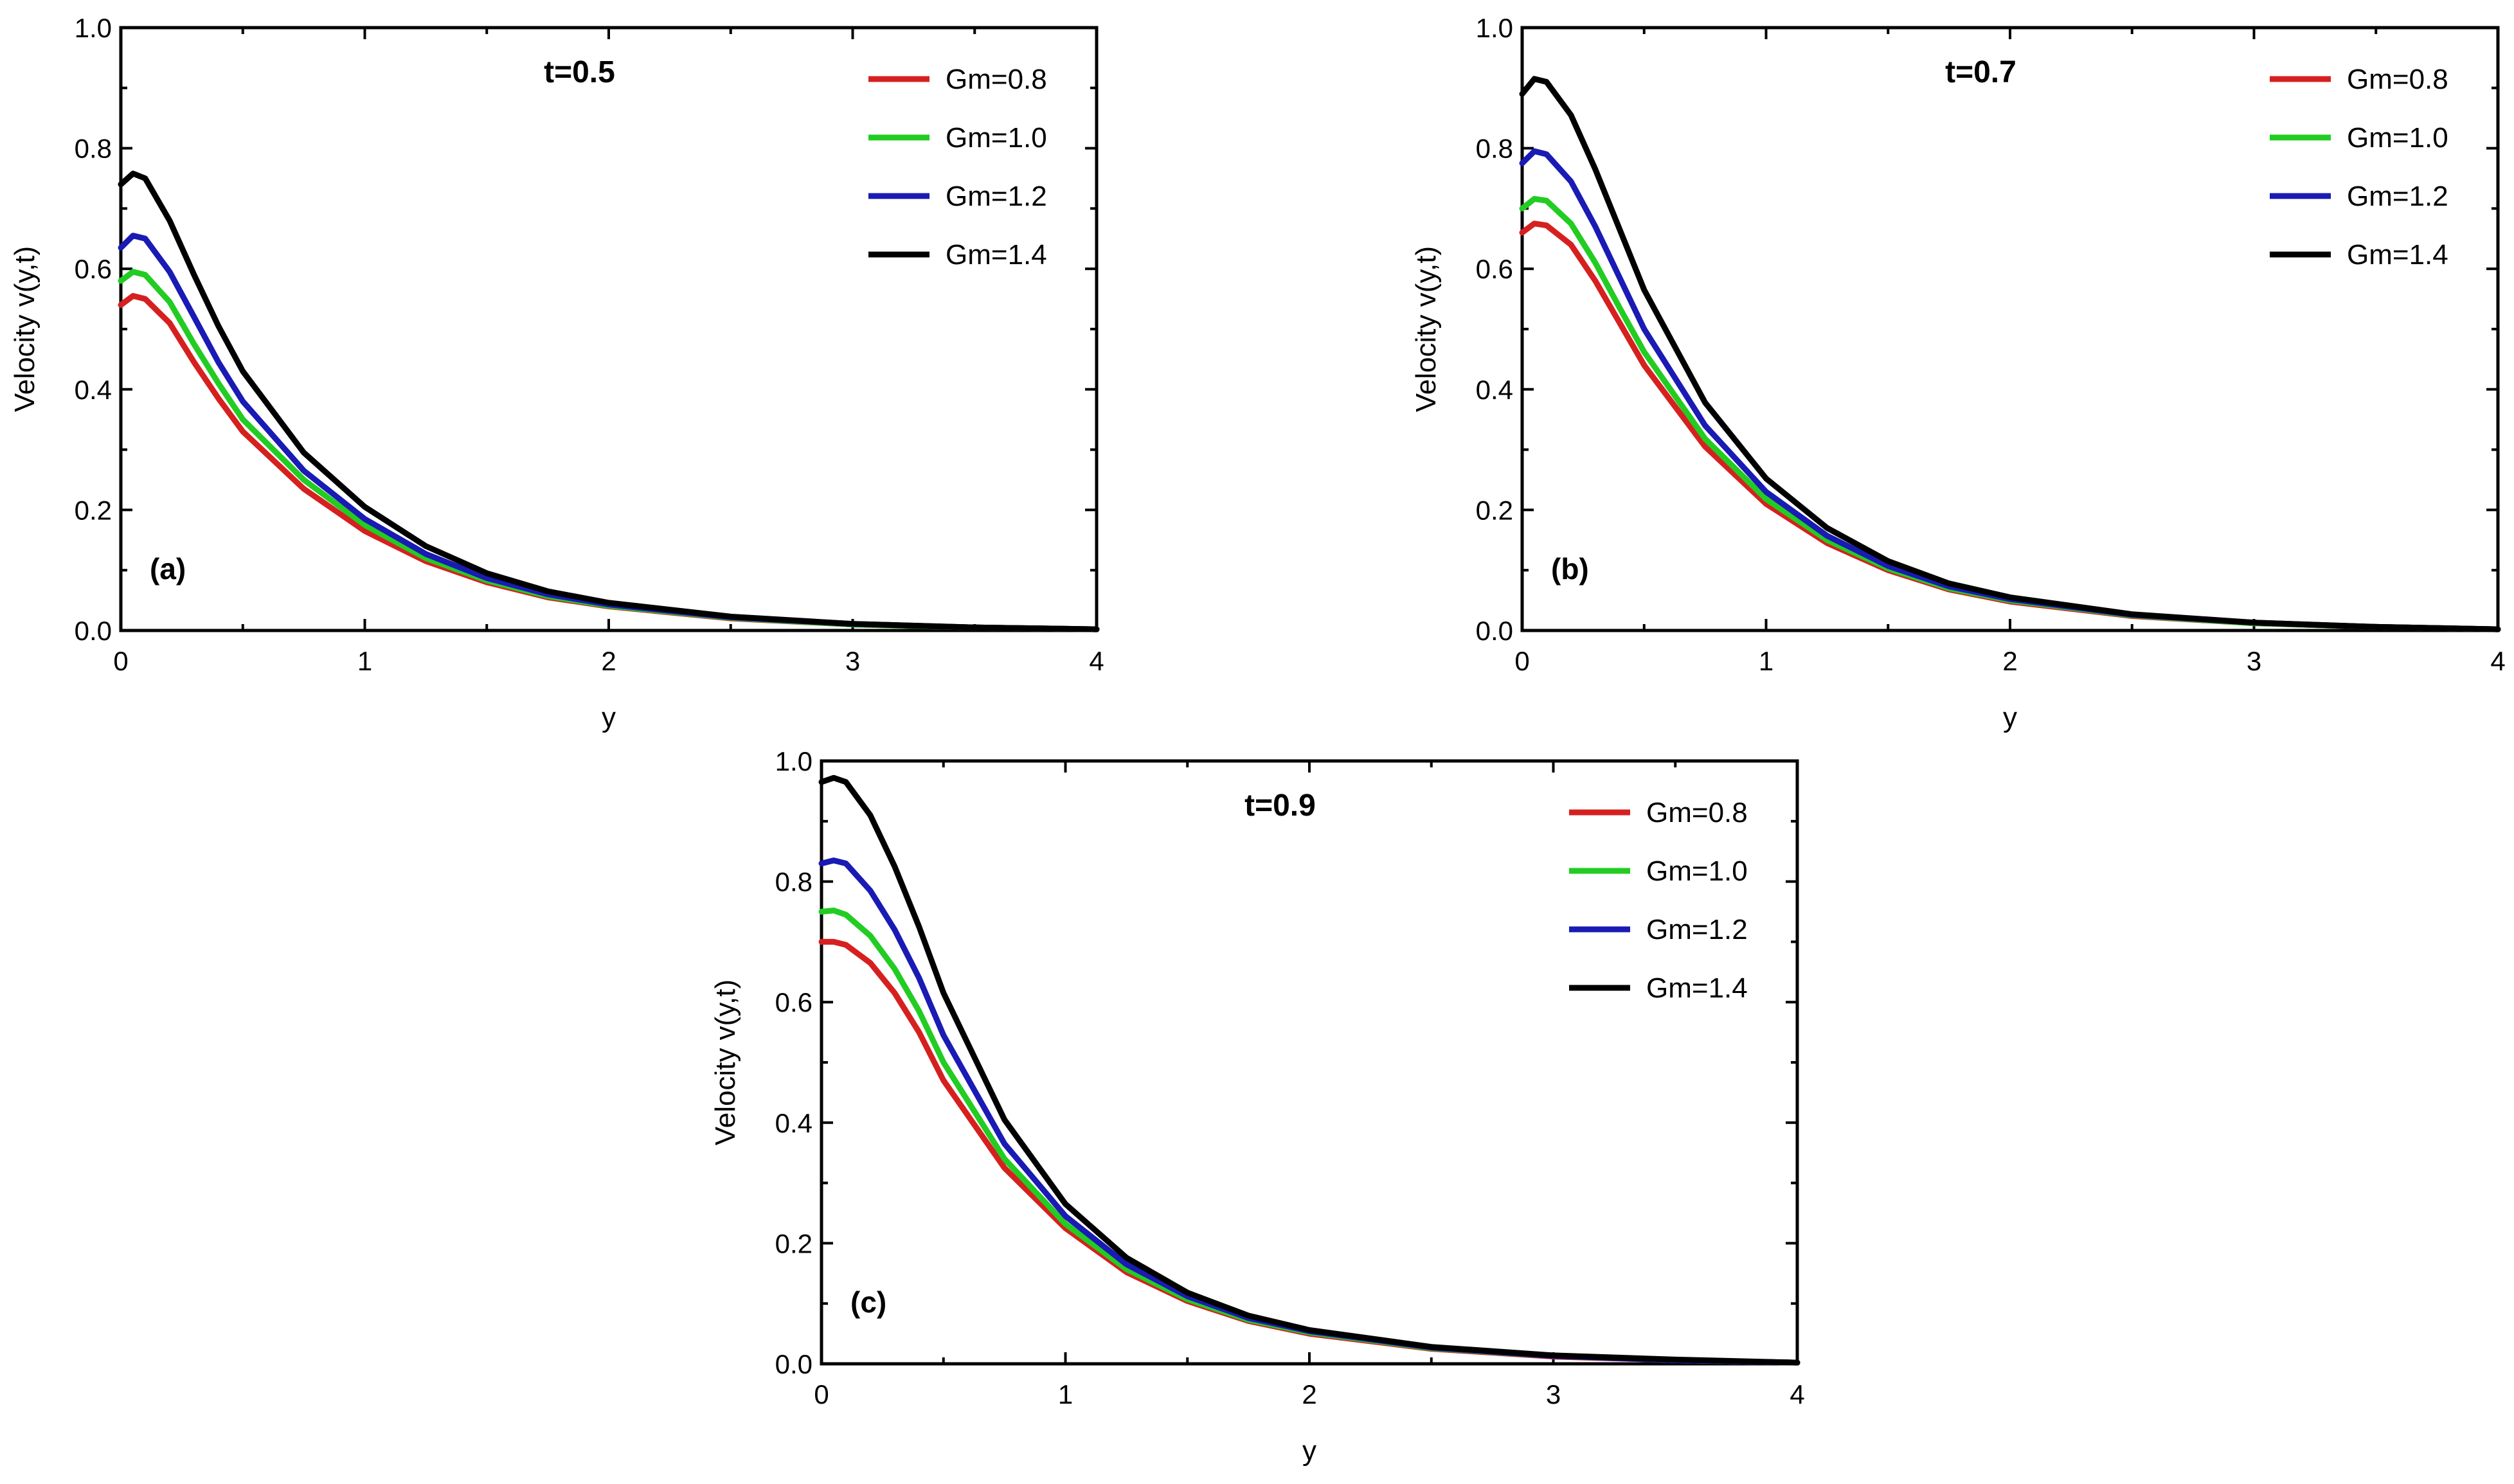 Image resolution: width=2514 pixels, height=1484 pixels. I want to click on plot-title: t=0.7, so click(1980, 72).